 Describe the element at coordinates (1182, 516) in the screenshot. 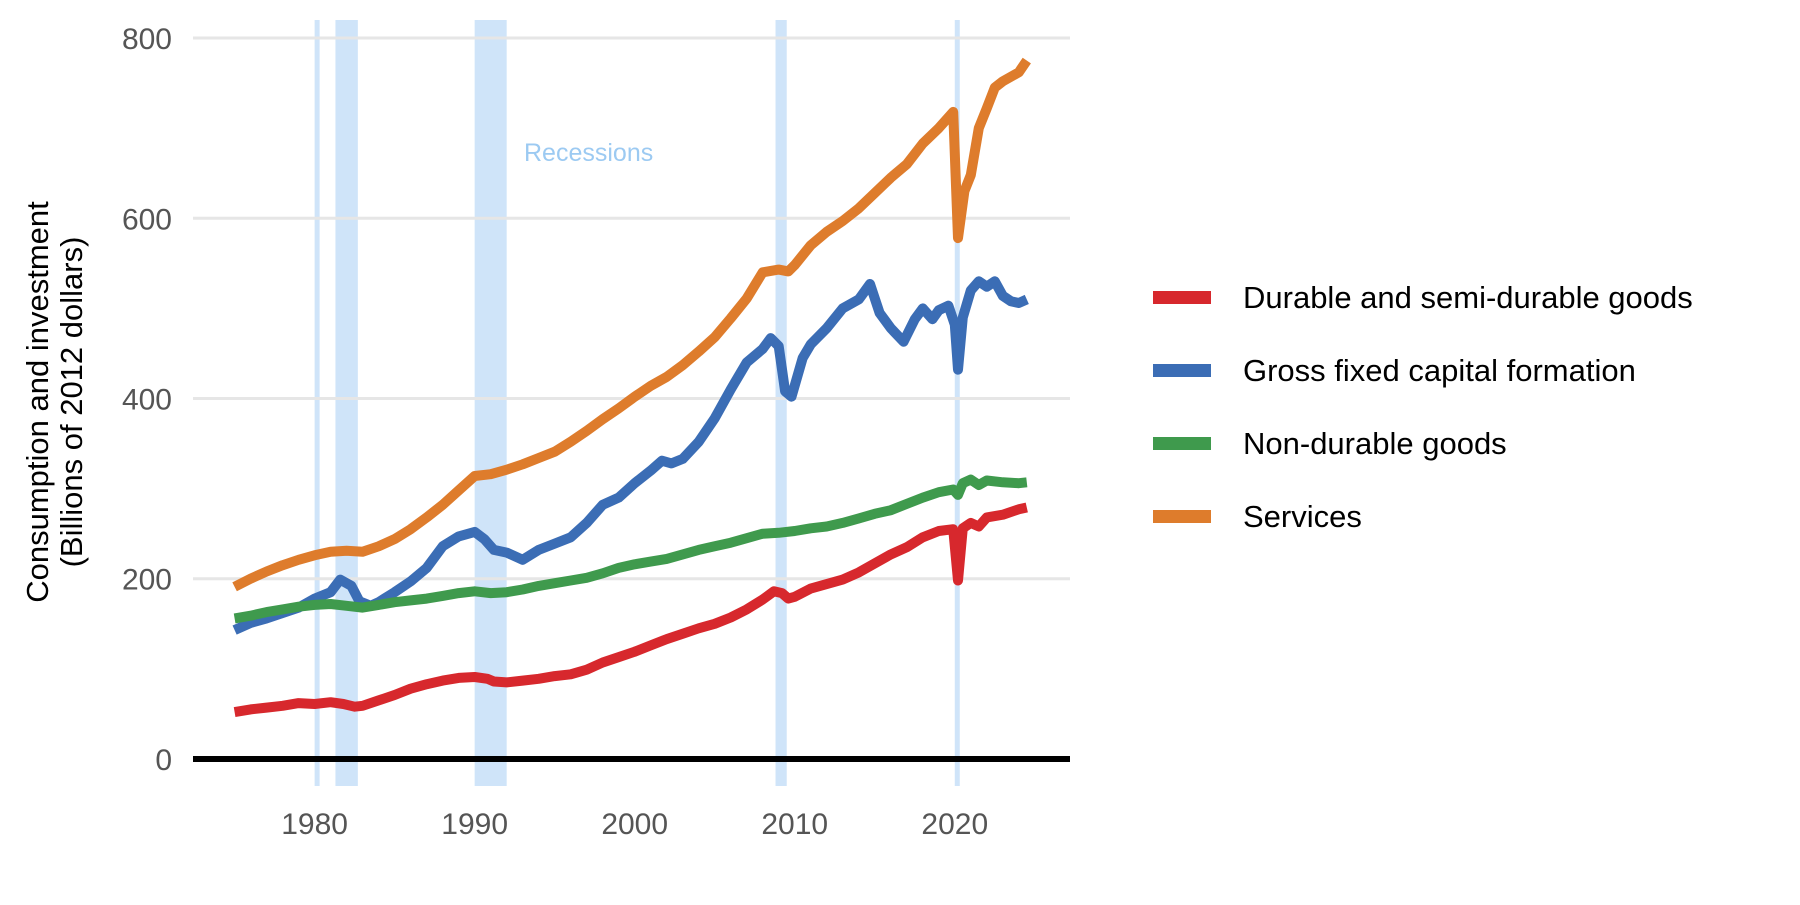

I see `legend-swatch-services` at that location.